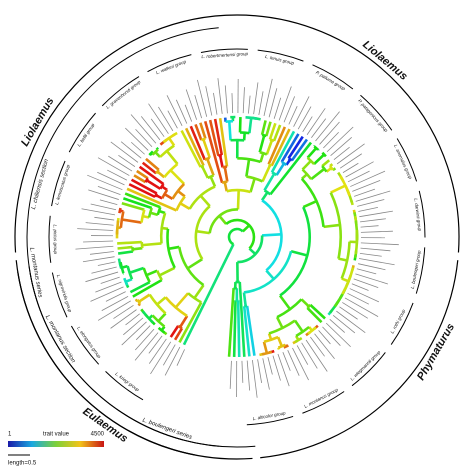 The height and width of the screenshot is (474, 474). What do you see at coordinates (365, 365) in the screenshot?
I see `group-label: L. wiegmannii group` at bounding box center [365, 365].